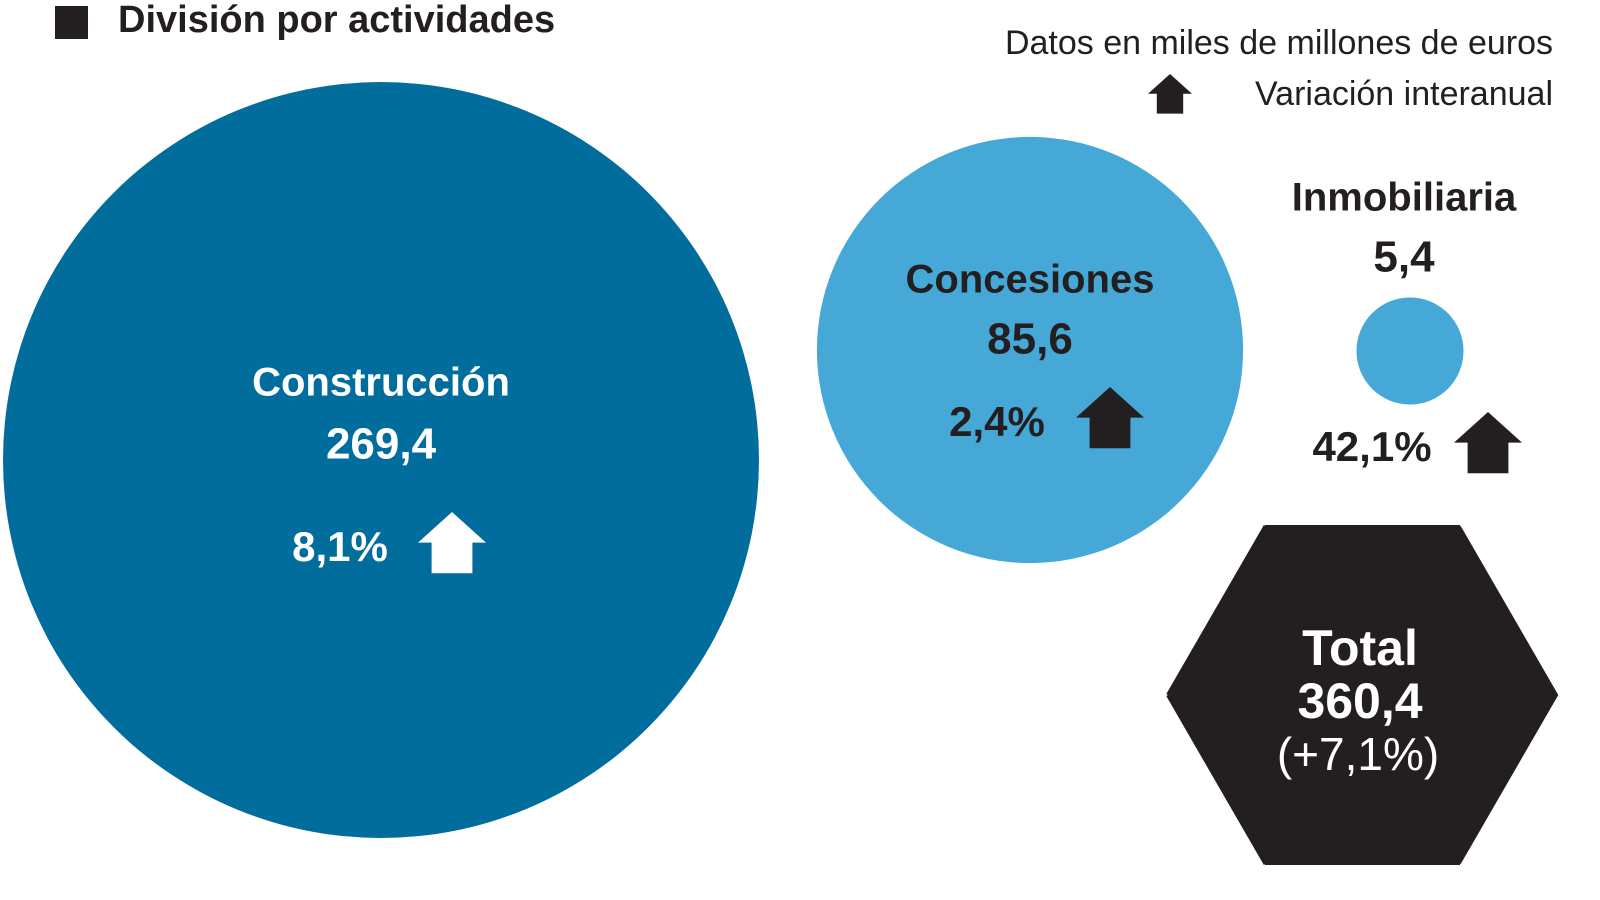 This screenshot has height=900, width=1600. I want to click on total-value: 360,4, so click(1359, 701).